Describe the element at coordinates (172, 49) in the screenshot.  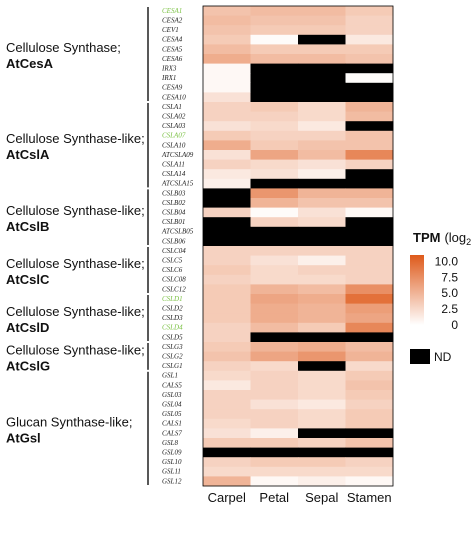
I see `gene-label: CESA5` at that location.